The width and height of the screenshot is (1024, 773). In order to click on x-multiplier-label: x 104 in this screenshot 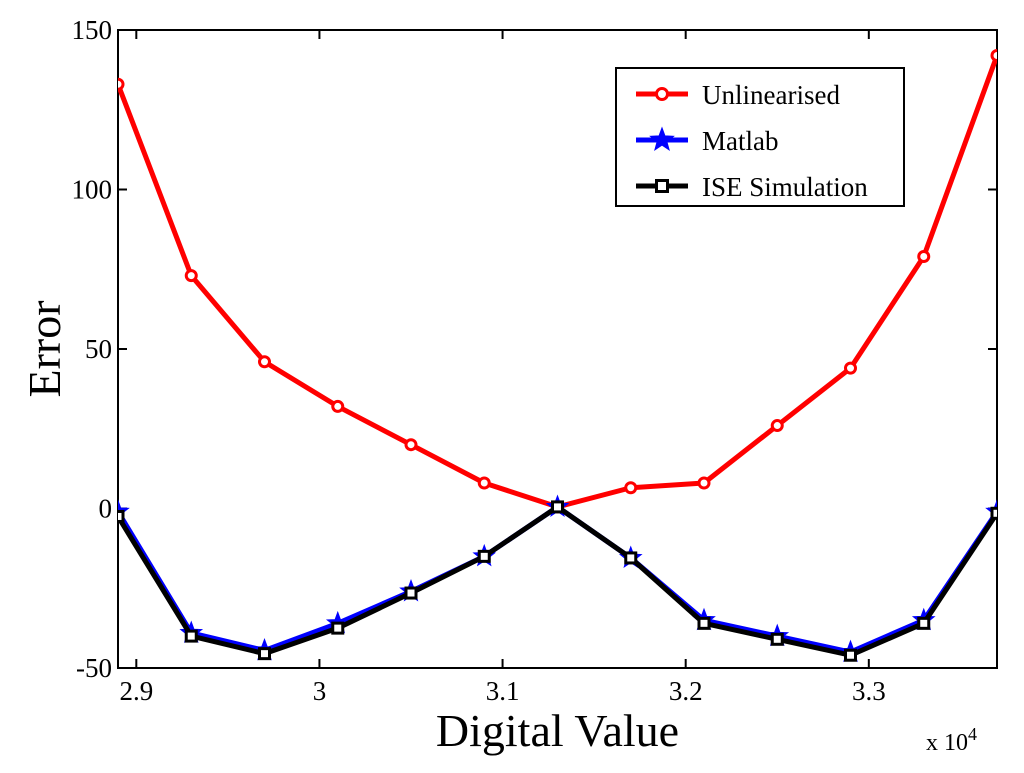, I will do `click(951, 740)`.